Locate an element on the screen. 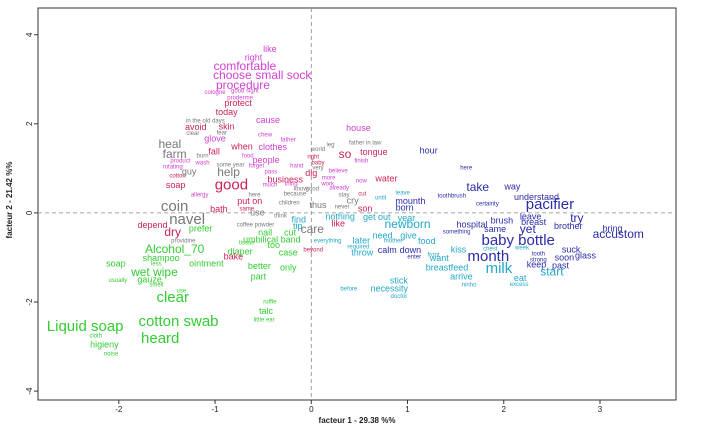 This screenshot has width=701, height=431. word-point: breast is located at coordinates (534, 222).